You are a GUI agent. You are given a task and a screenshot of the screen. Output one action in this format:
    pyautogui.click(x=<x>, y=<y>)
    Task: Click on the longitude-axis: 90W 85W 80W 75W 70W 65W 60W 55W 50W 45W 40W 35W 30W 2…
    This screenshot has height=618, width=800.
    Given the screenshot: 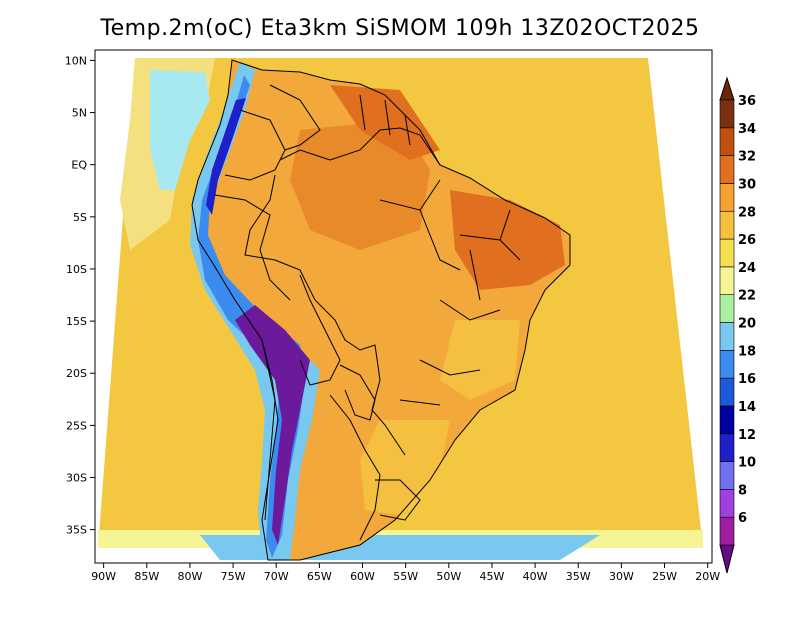 What is the action you would take?
    pyautogui.click(x=405, y=573)
    